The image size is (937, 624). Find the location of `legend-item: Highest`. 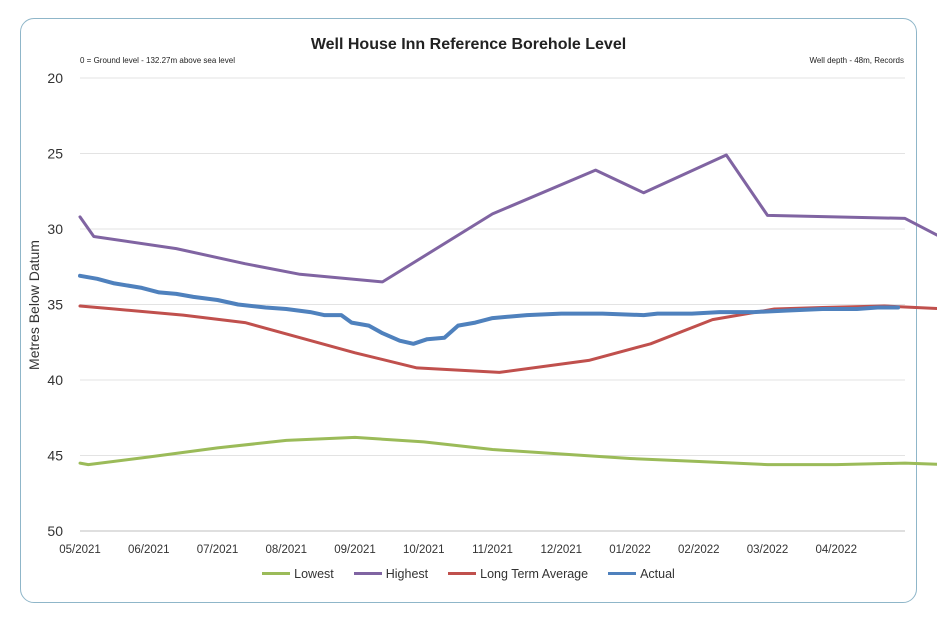

legend-item: Highest is located at coordinates (391, 573).